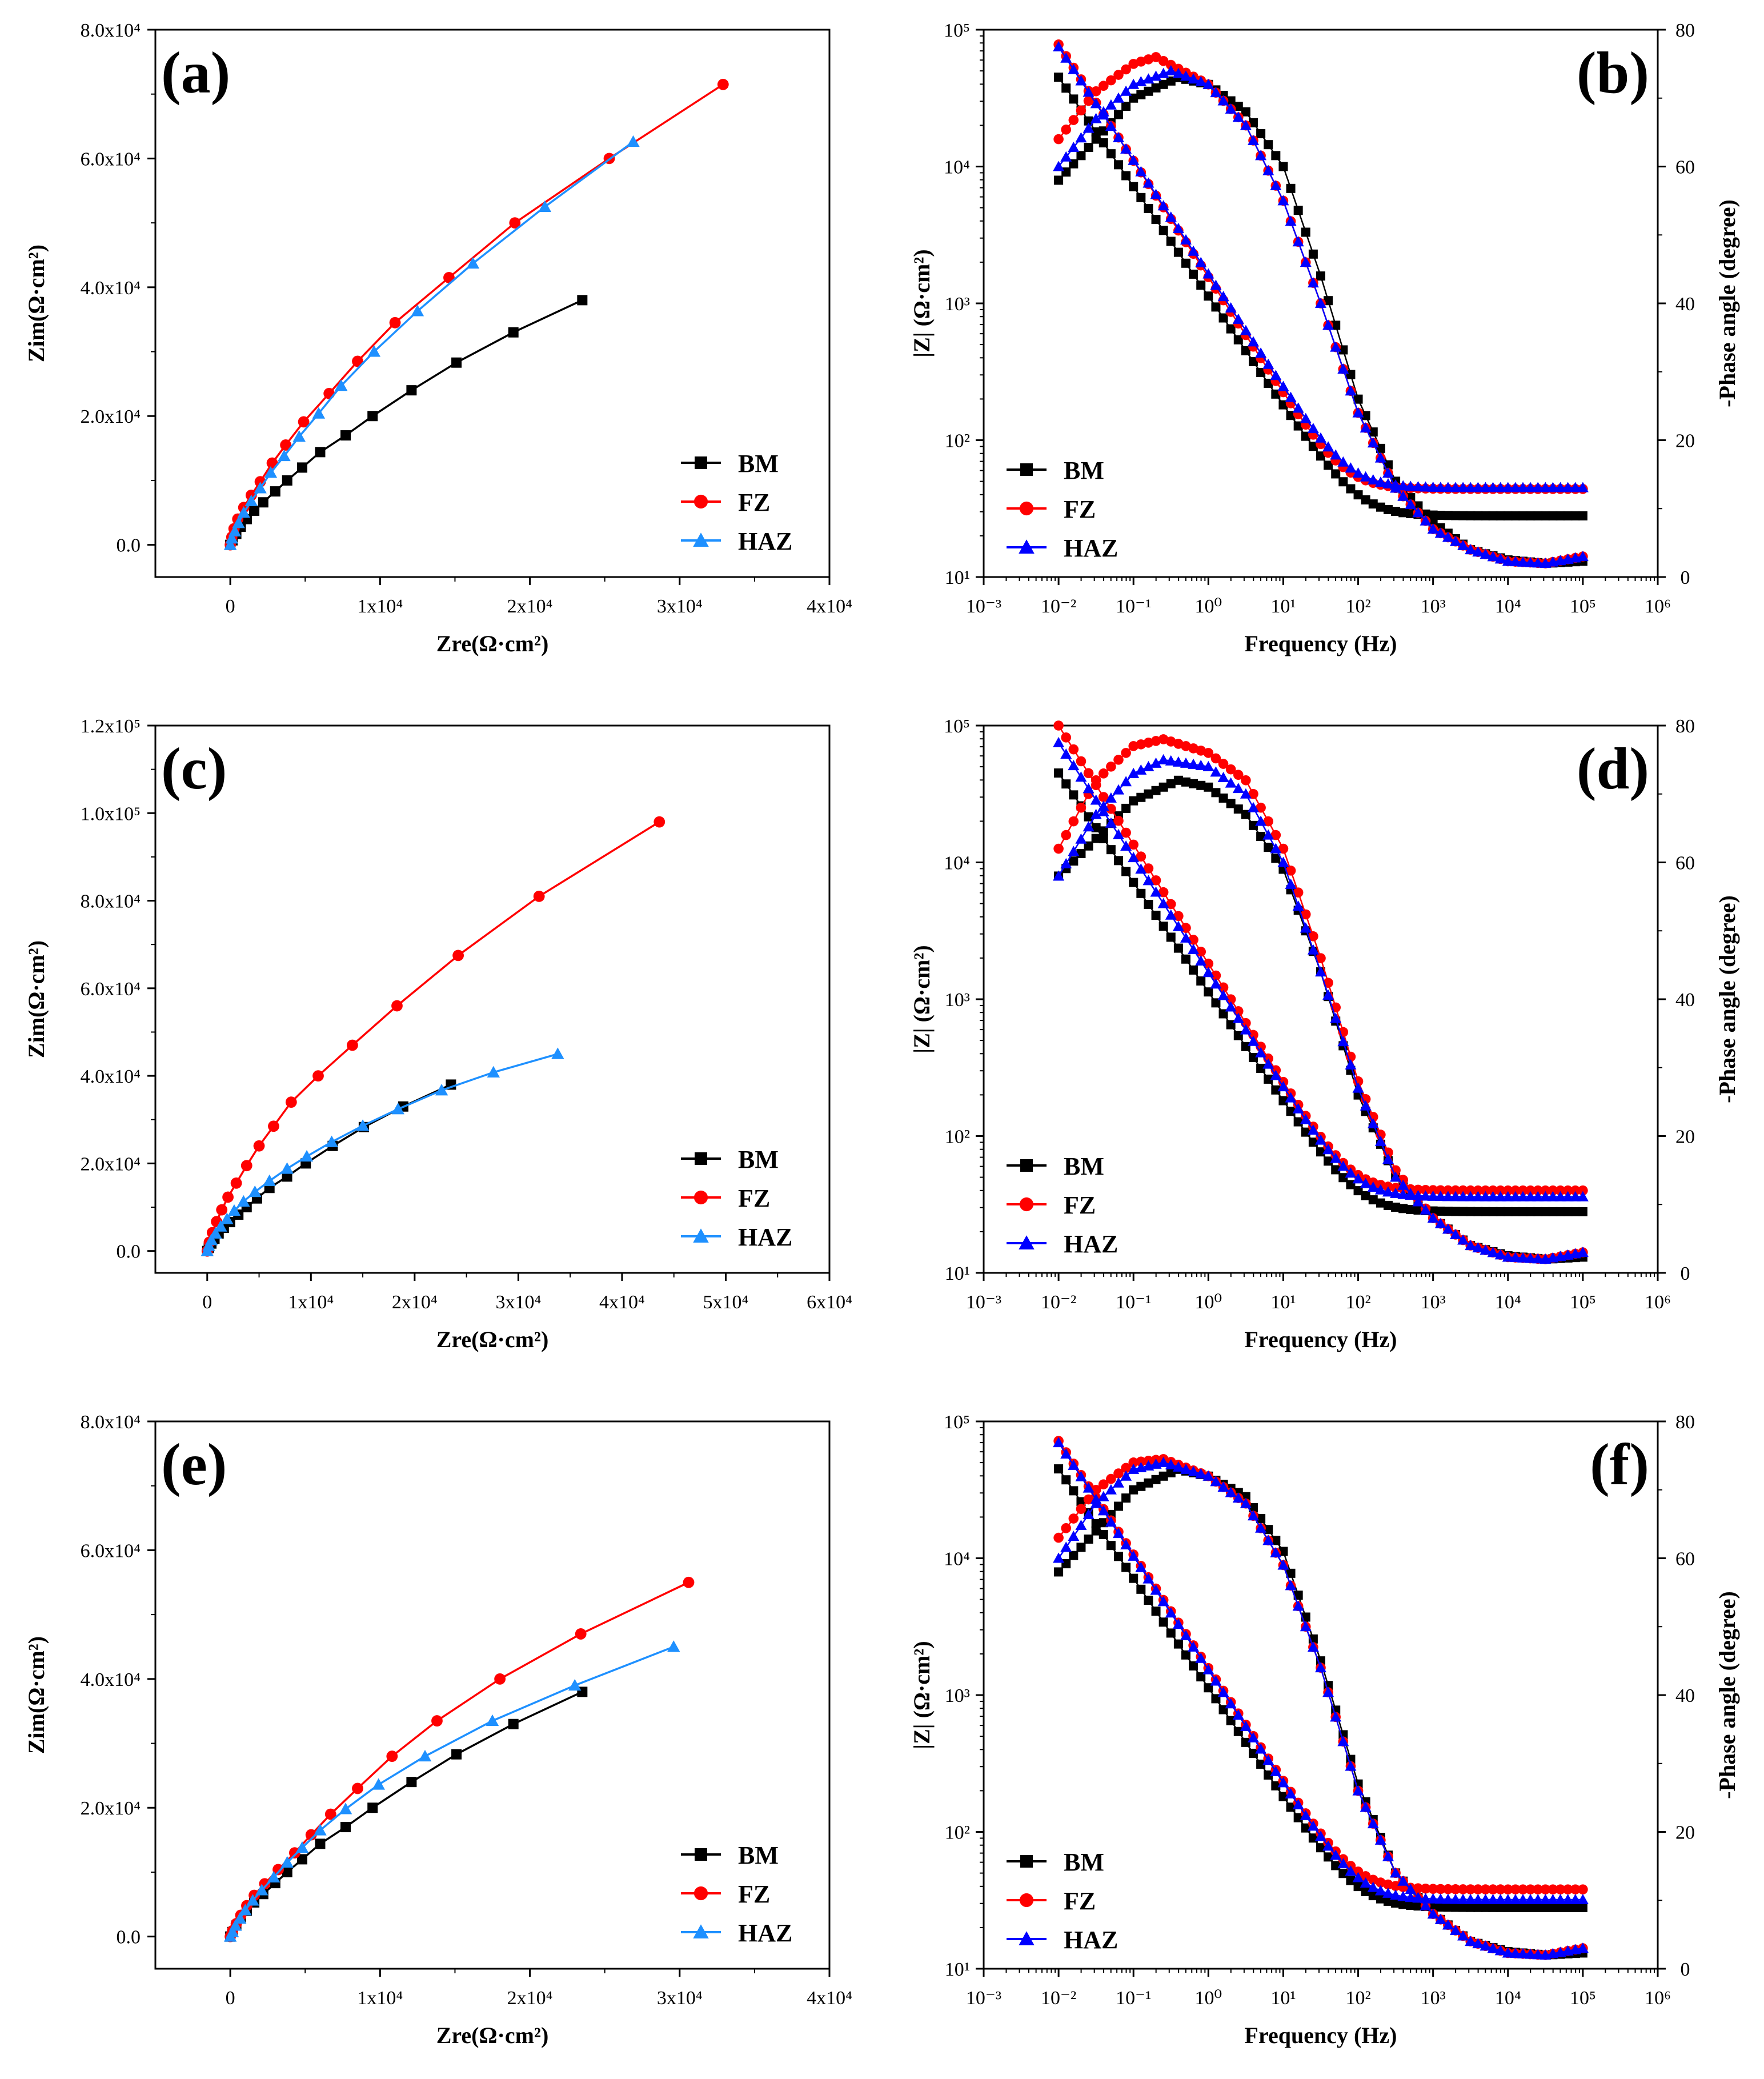 Image resolution: width=1764 pixels, height=2079 pixels. What do you see at coordinates (1658, 1302) in the screenshot?
I see `x-tick-label: 10⁶` at bounding box center [1658, 1302].